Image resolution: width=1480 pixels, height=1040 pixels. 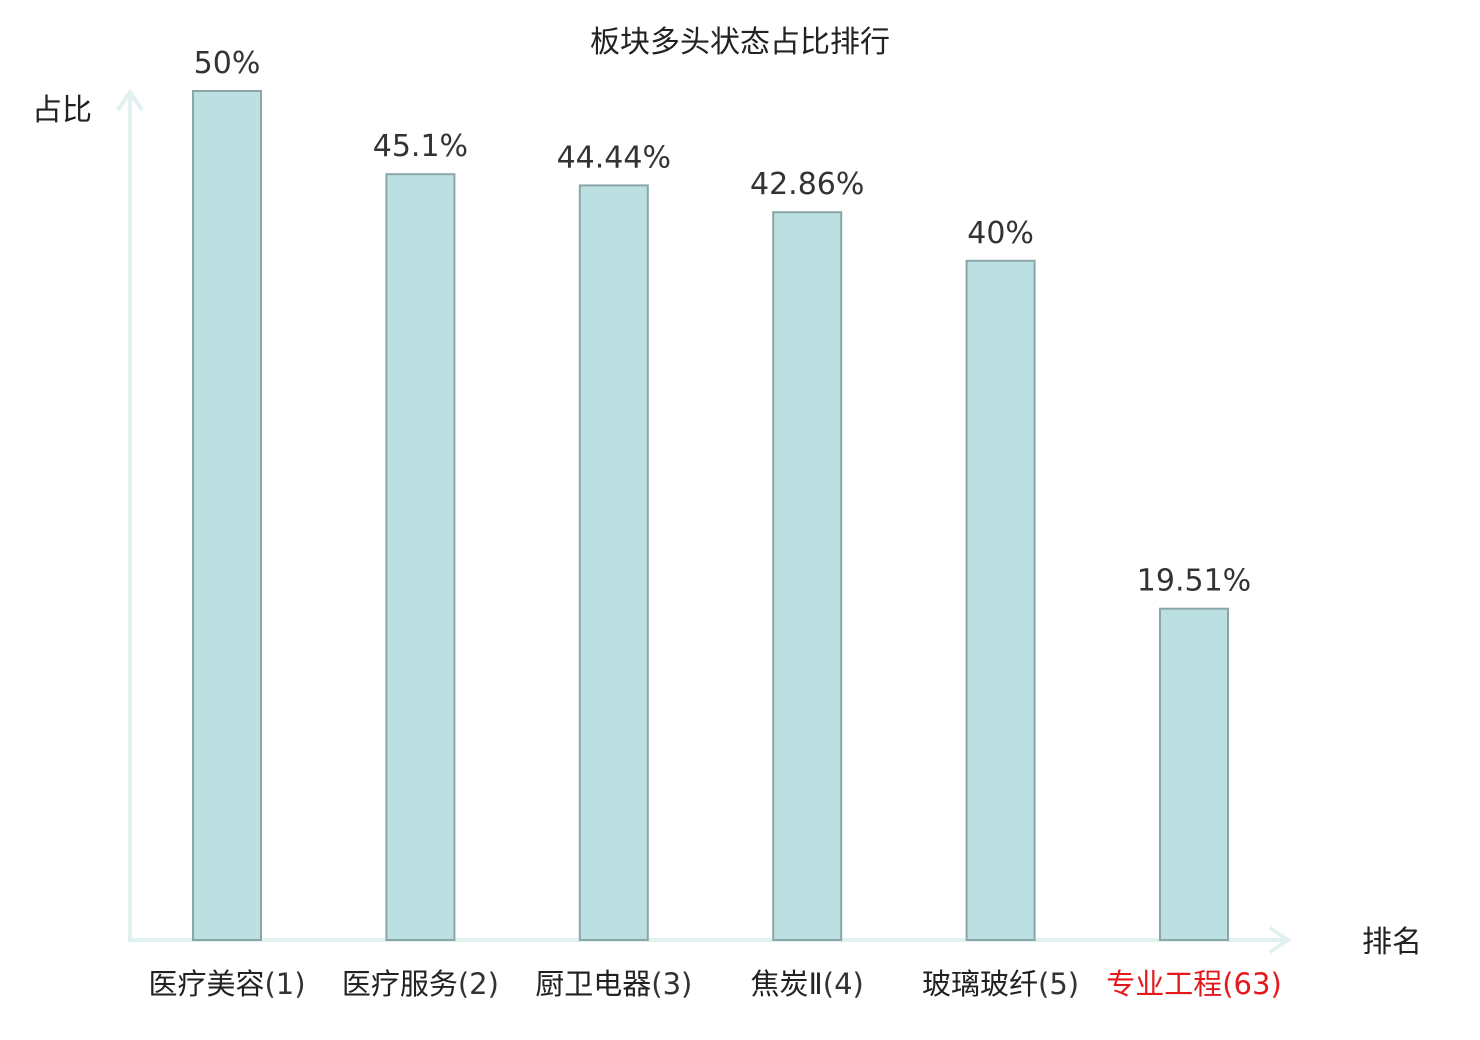 I want to click on category-name: 医疗服务, so click(x=400, y=984).